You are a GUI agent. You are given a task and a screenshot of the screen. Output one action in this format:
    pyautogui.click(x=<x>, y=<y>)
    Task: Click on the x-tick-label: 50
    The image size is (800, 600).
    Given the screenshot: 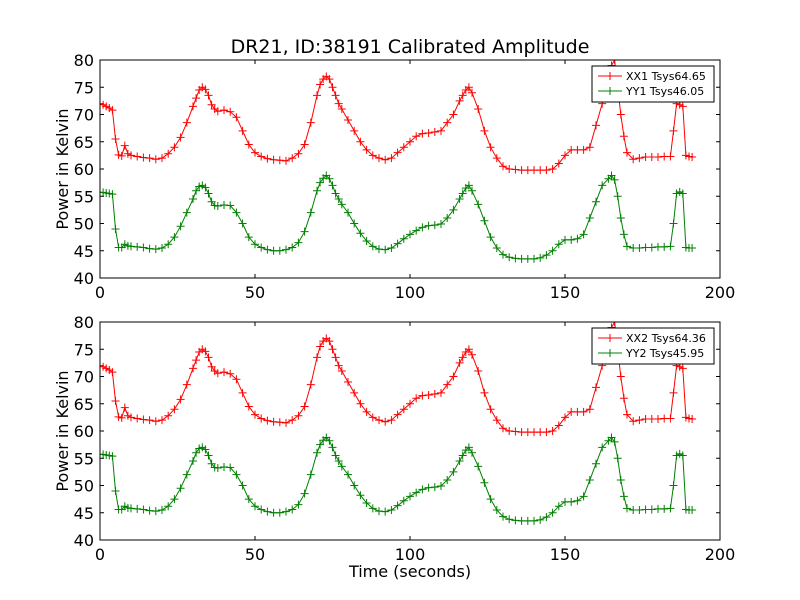 What is the action you would take?
    pyautogui.click(x=255, y=554)
    